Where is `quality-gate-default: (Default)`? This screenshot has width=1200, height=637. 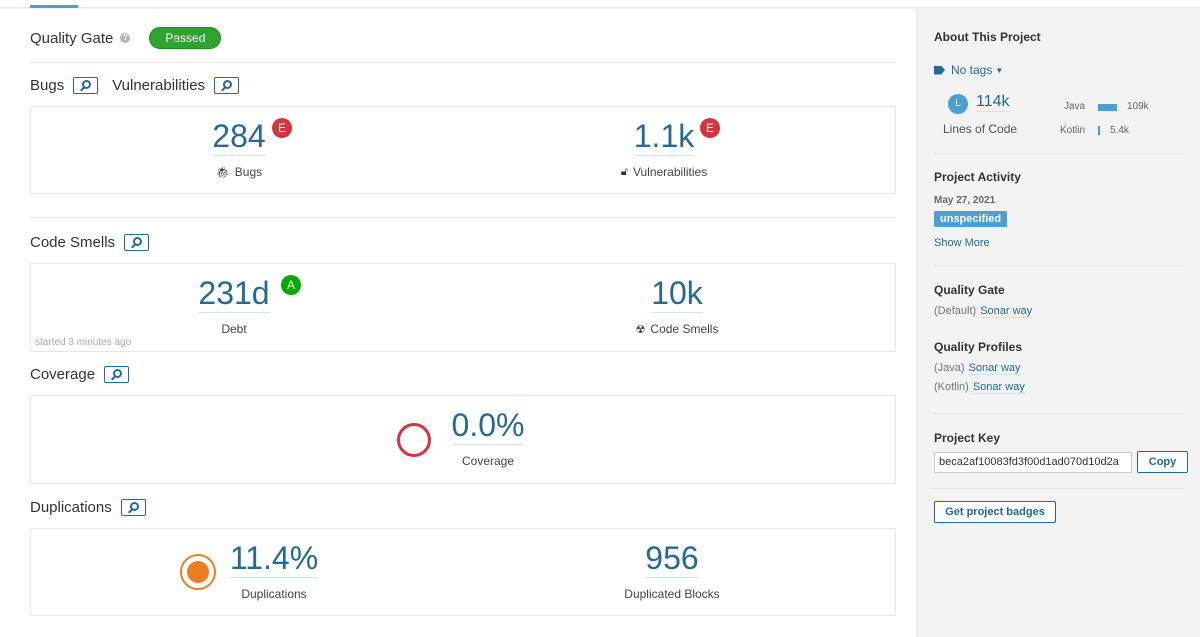
quality-gate-default: (Default) is located at coordinates (955, 311).